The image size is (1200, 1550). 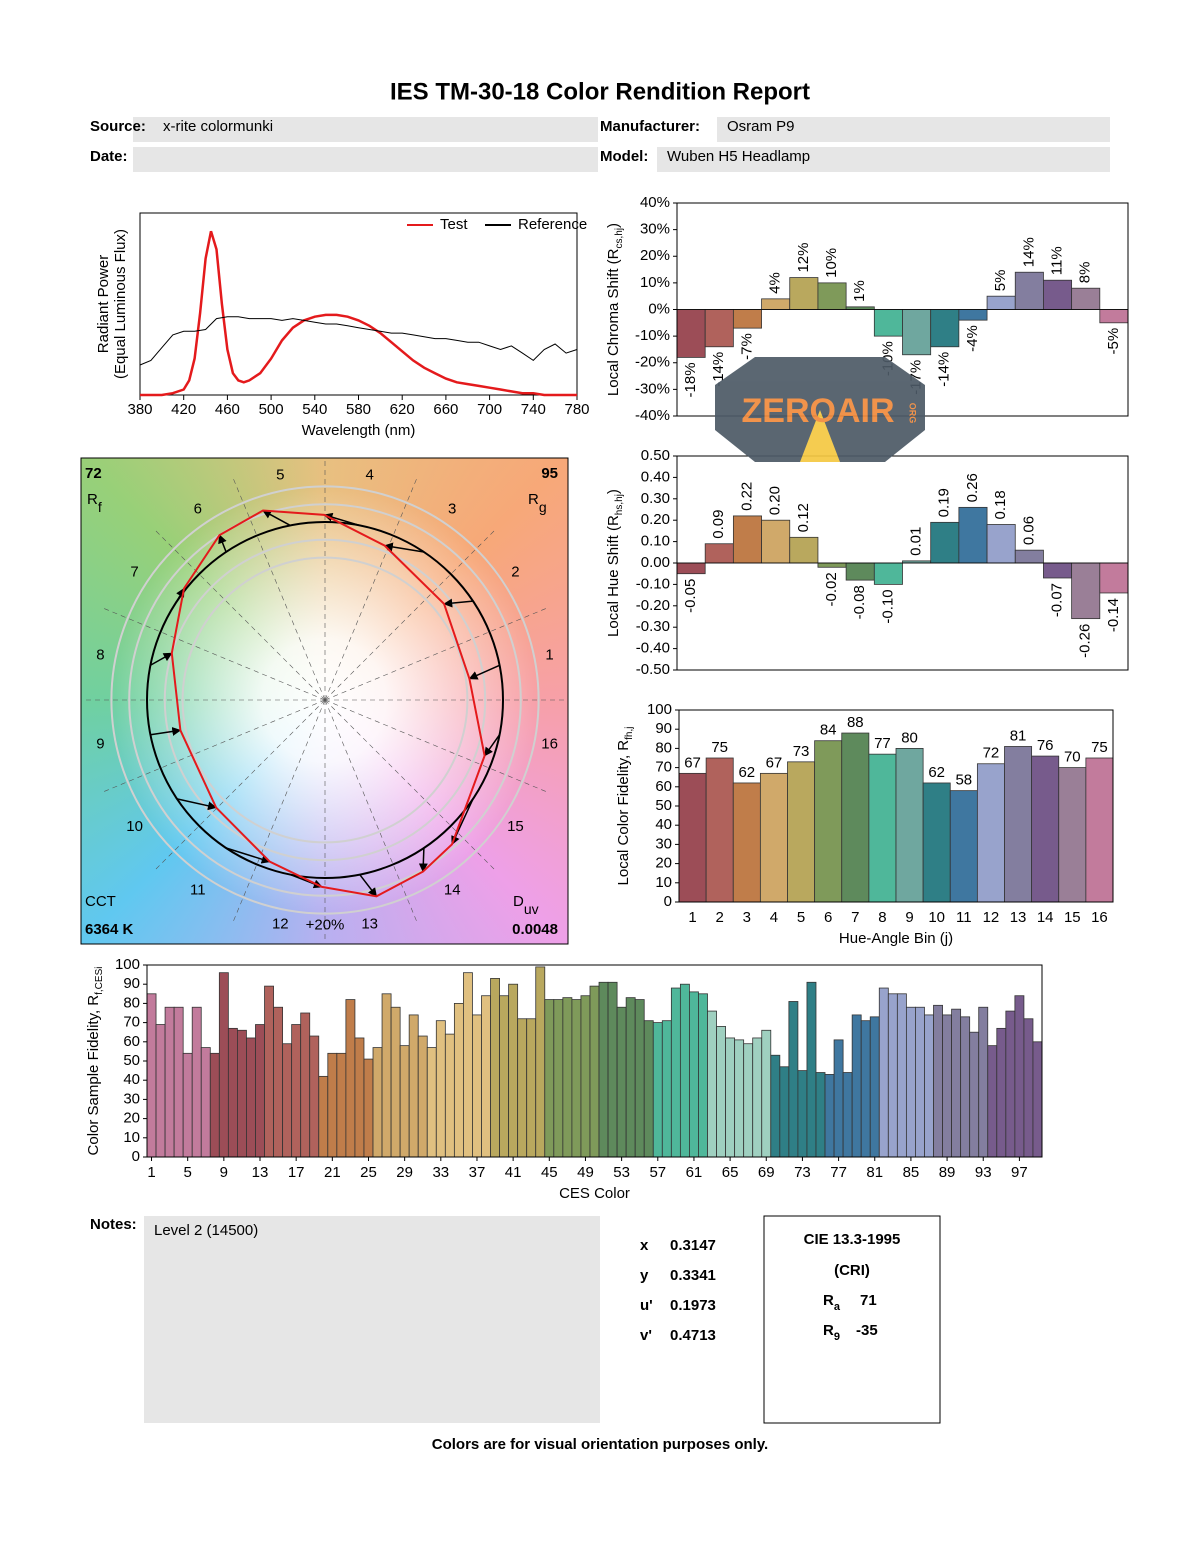 I want to click on y-axis-label-subscript: cs,hj, so click(x=619, y=238).